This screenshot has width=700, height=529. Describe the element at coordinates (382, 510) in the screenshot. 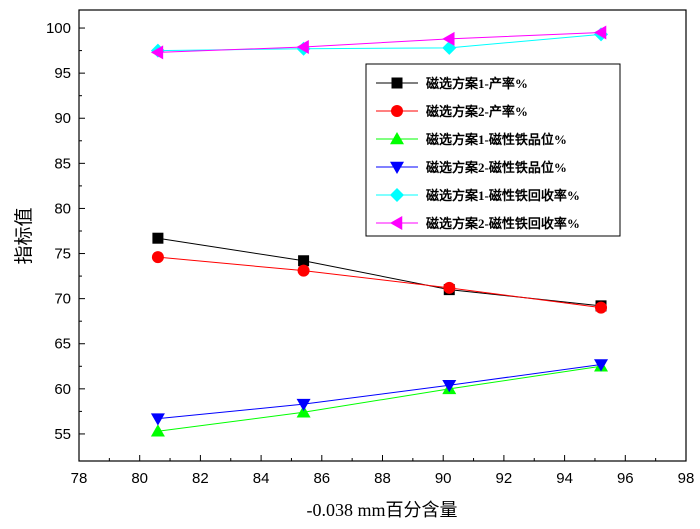

I see `x-axis-title: -0.038 mm百分含量` at that location.